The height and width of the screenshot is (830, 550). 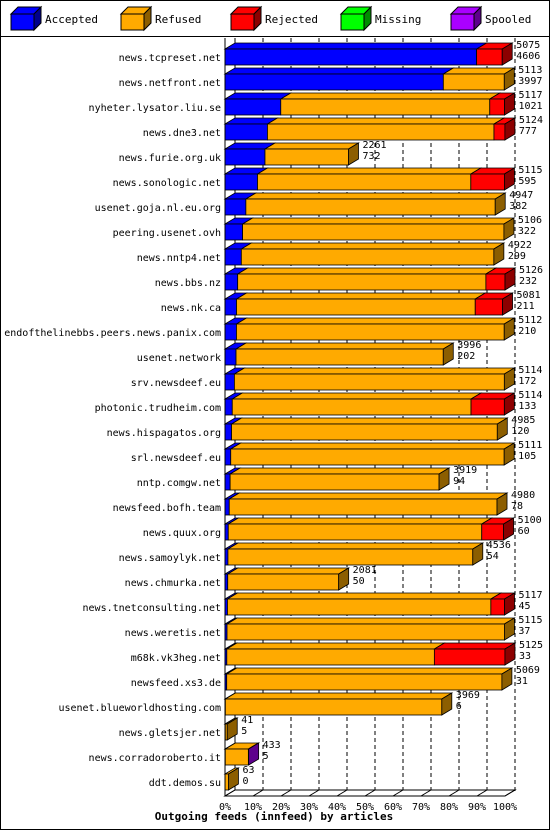 What do you see at coordinates (225, 807) in the screenshot?
I see `x-tick-label: 0%` at bounding box center [225, 807].